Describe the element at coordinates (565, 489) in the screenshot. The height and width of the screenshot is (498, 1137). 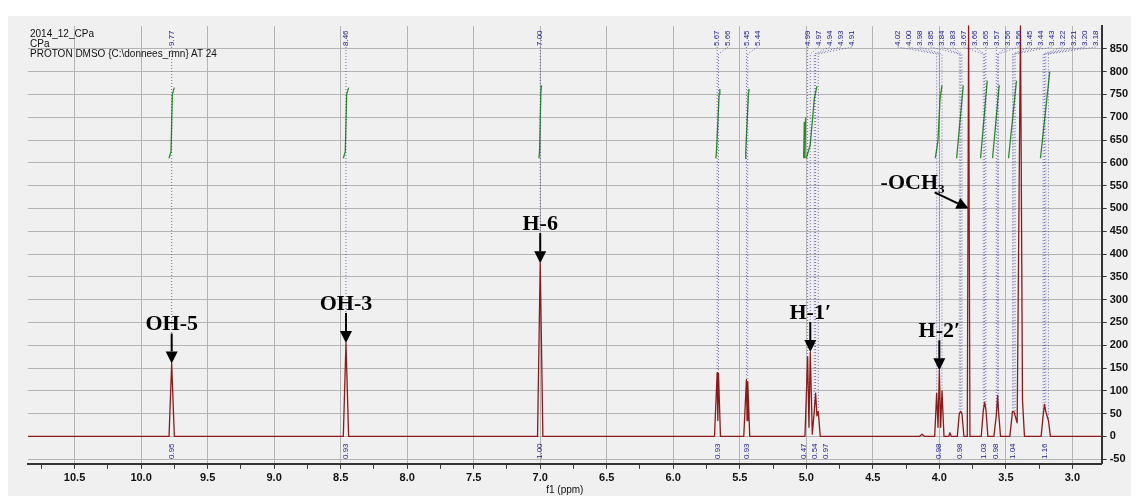
I see `x-axis-title: f1 (ppm)` at that location.